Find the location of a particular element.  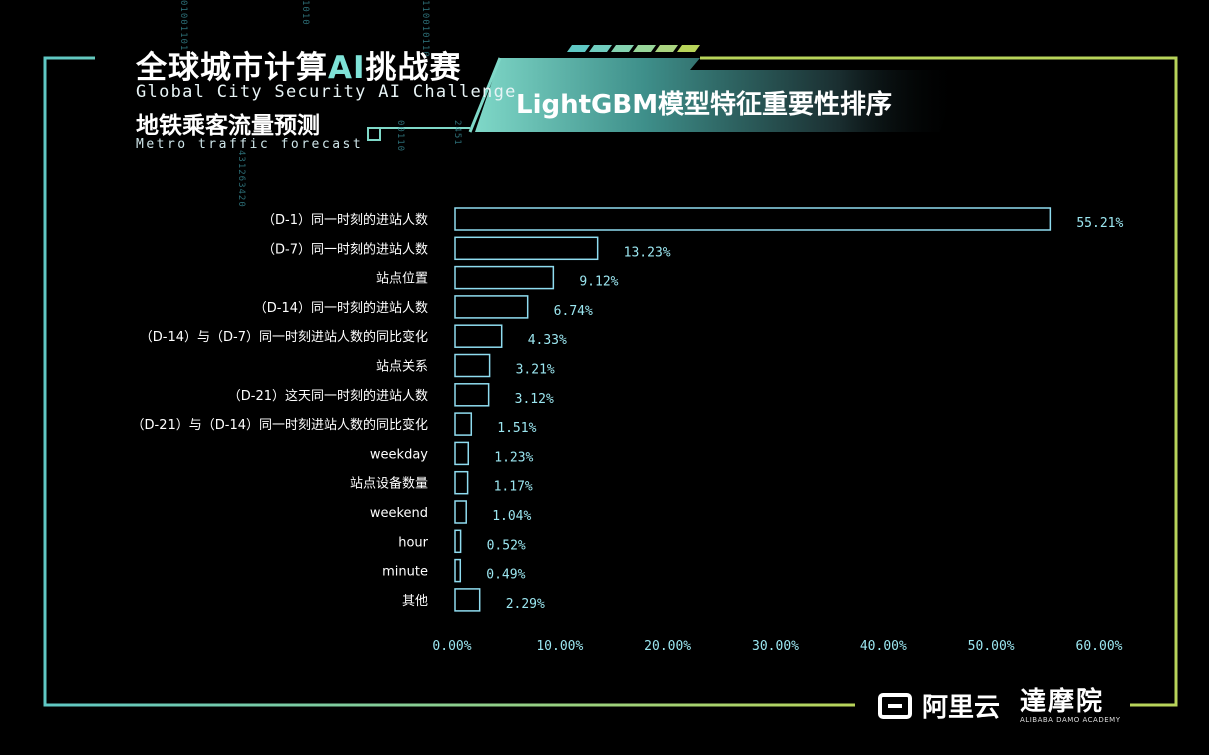

category-label-0: （D-1）同一时刻的进站人数 is located at coordinates (345, 220).